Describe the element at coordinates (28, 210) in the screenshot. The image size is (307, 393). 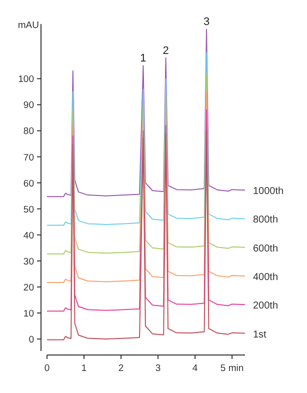
I see `y-tick-label: 50` at that location.